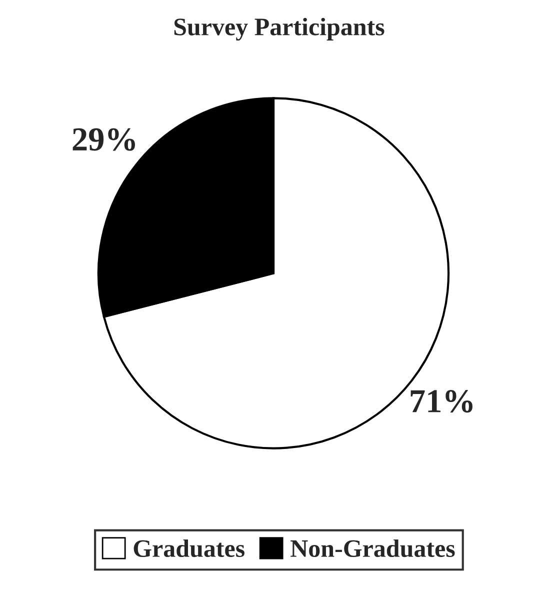 Image resolution: width=547 pixels, height=594 pixels. What do you see at coordinates (441, 401) in the screenshot?
I see `data-label: 71%` at bounding box center [441, 401].